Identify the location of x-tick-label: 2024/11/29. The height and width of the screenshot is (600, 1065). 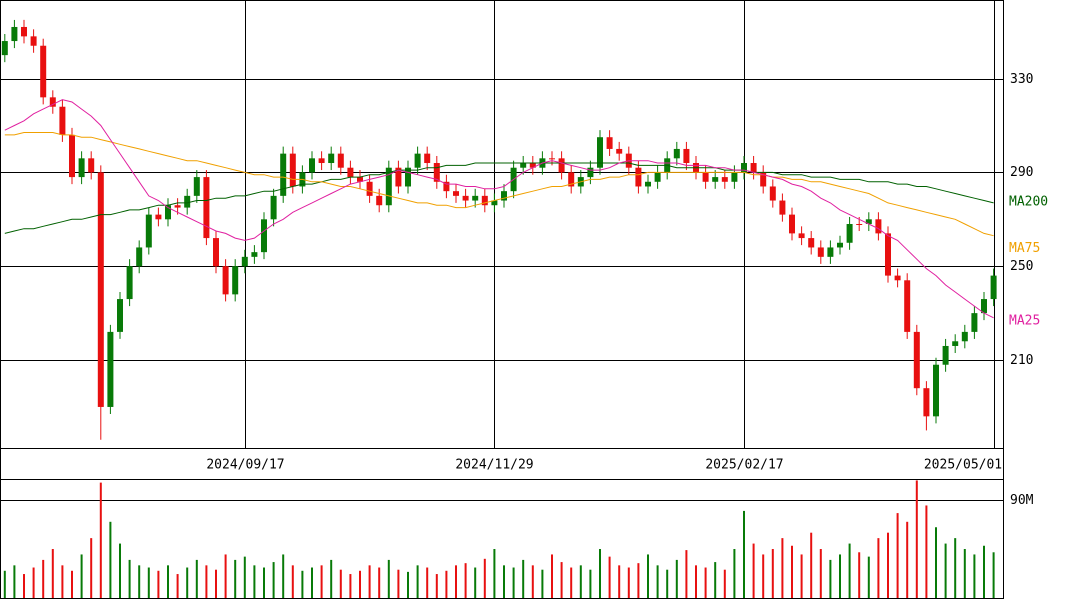
(494, 465).